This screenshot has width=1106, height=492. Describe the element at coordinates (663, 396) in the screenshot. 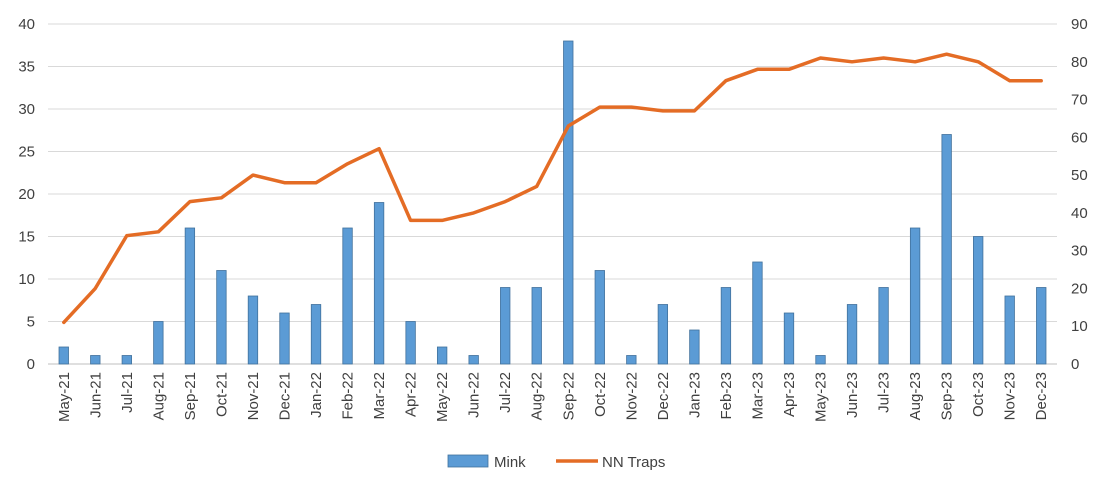

I see `x-tick-label: Dec-22` at that location.